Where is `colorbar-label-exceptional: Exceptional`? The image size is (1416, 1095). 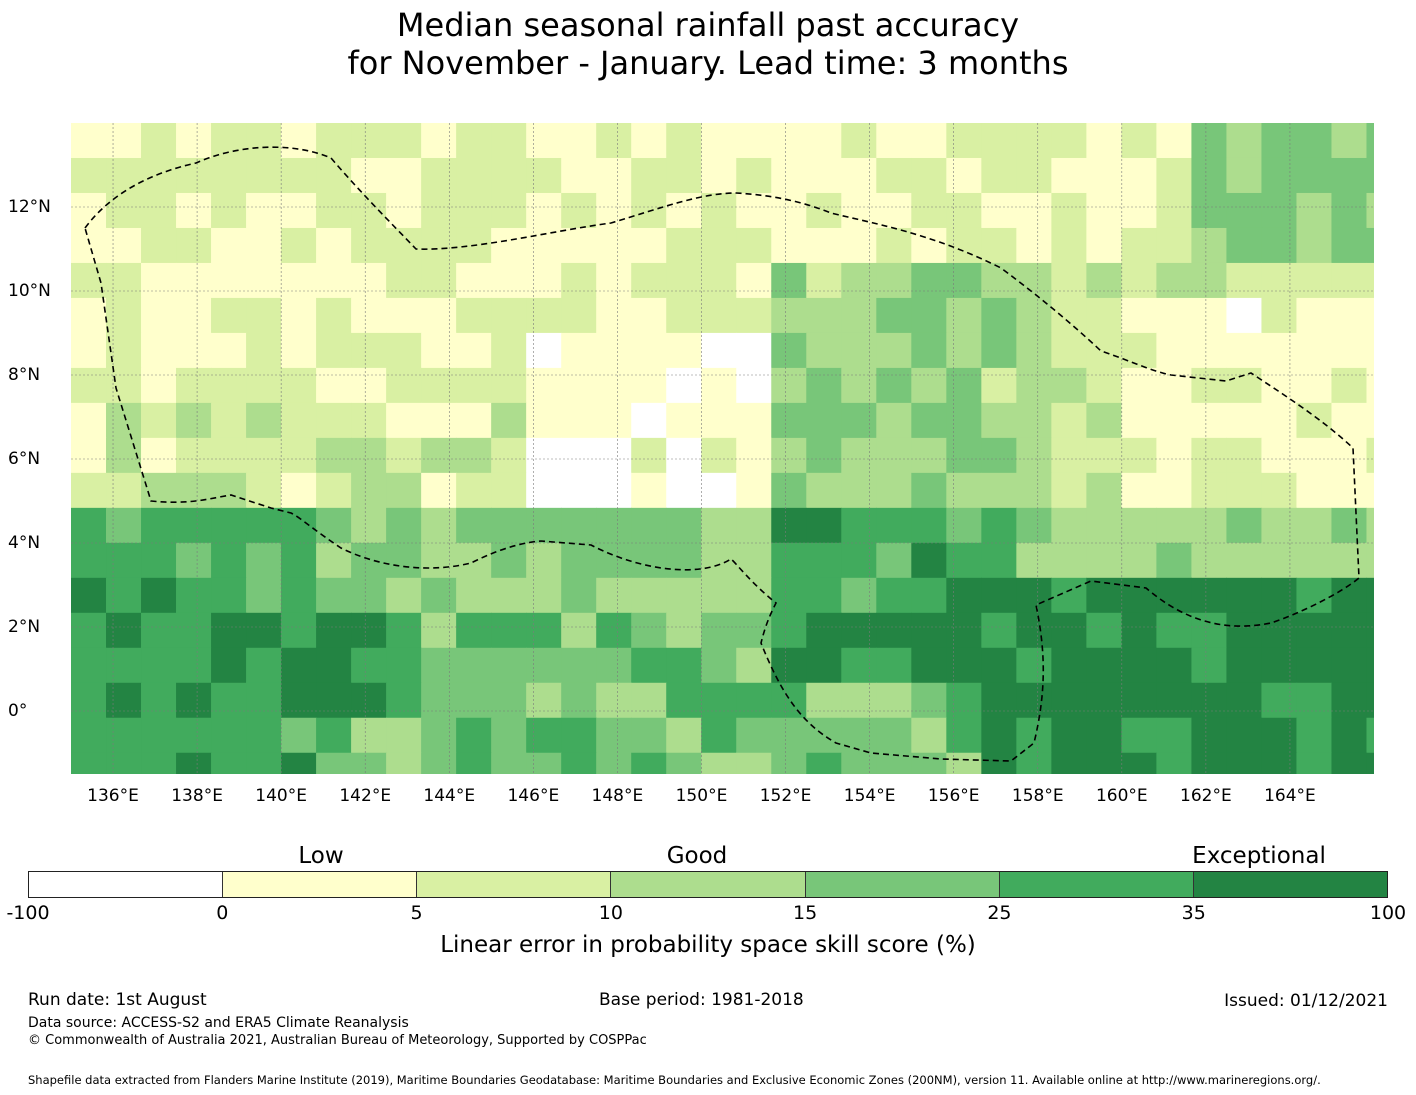 colorbar-label-exceptional: Exceptional is located at coordinates (1259, 856).